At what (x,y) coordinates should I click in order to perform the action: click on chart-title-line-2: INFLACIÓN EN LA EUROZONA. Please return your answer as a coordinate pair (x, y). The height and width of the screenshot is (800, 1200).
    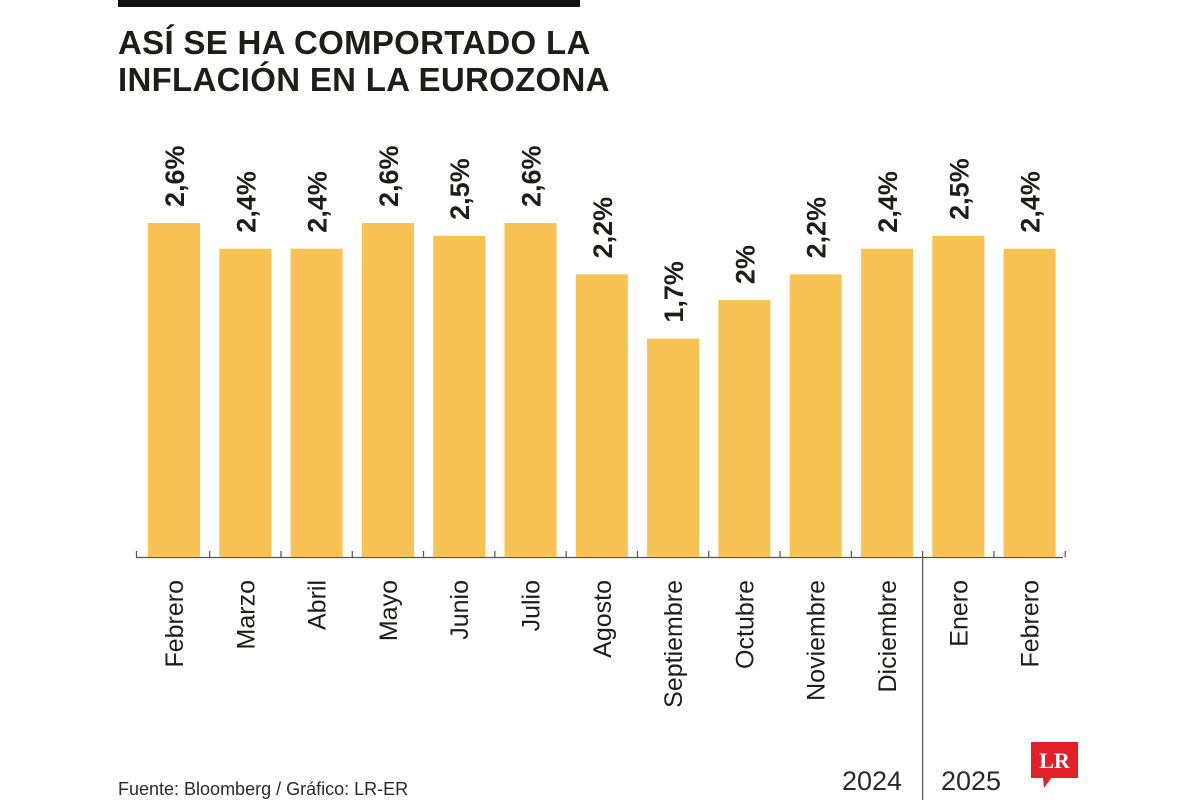
    Looking at the image, I should click on (364, 79).